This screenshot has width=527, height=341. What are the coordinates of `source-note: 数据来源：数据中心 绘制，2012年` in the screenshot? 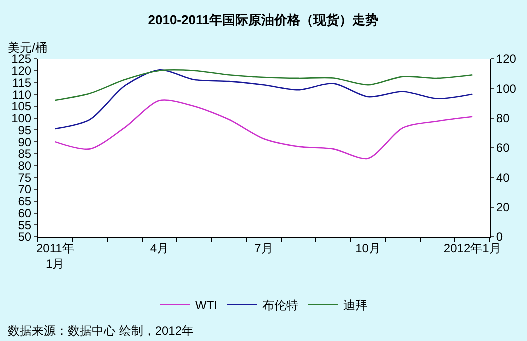 It's located at (101, 331).